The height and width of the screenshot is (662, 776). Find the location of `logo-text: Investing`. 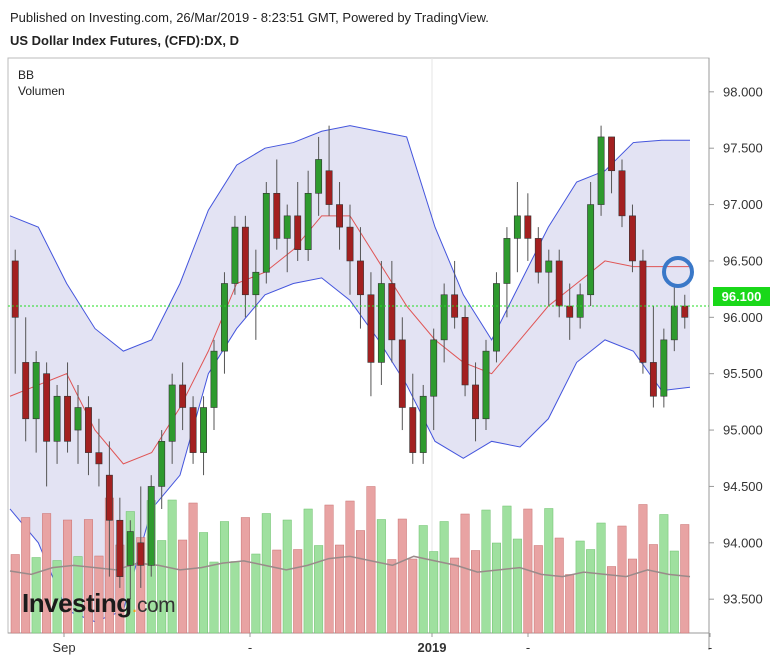

logo-text: Investing is located at coordinates (77, 603).